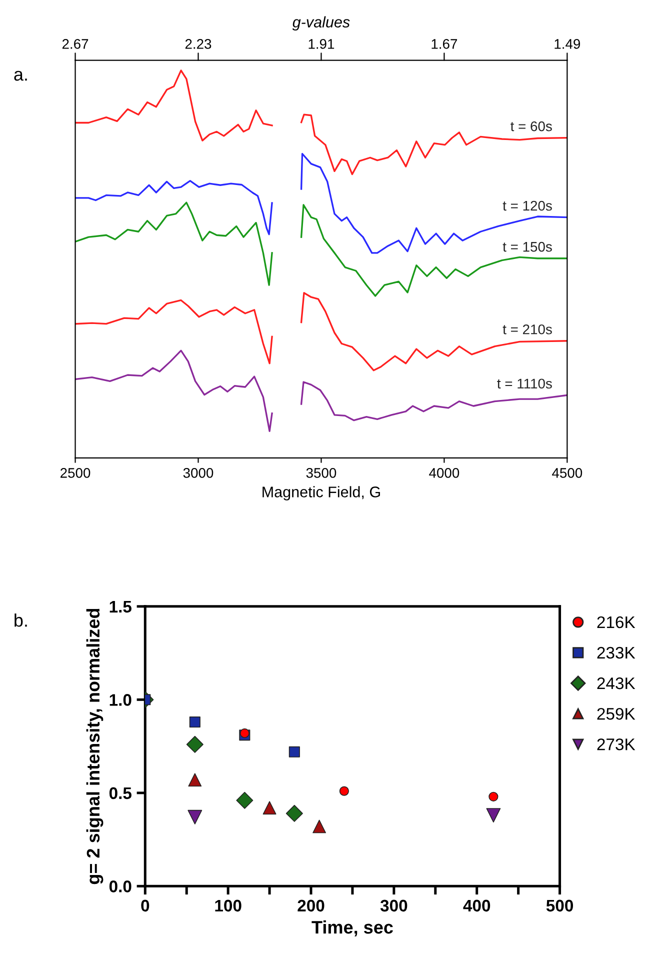  Describe the element at coordinates (121, 606) in the screenshot. I see `y-tick-label: 1.5` at that location.